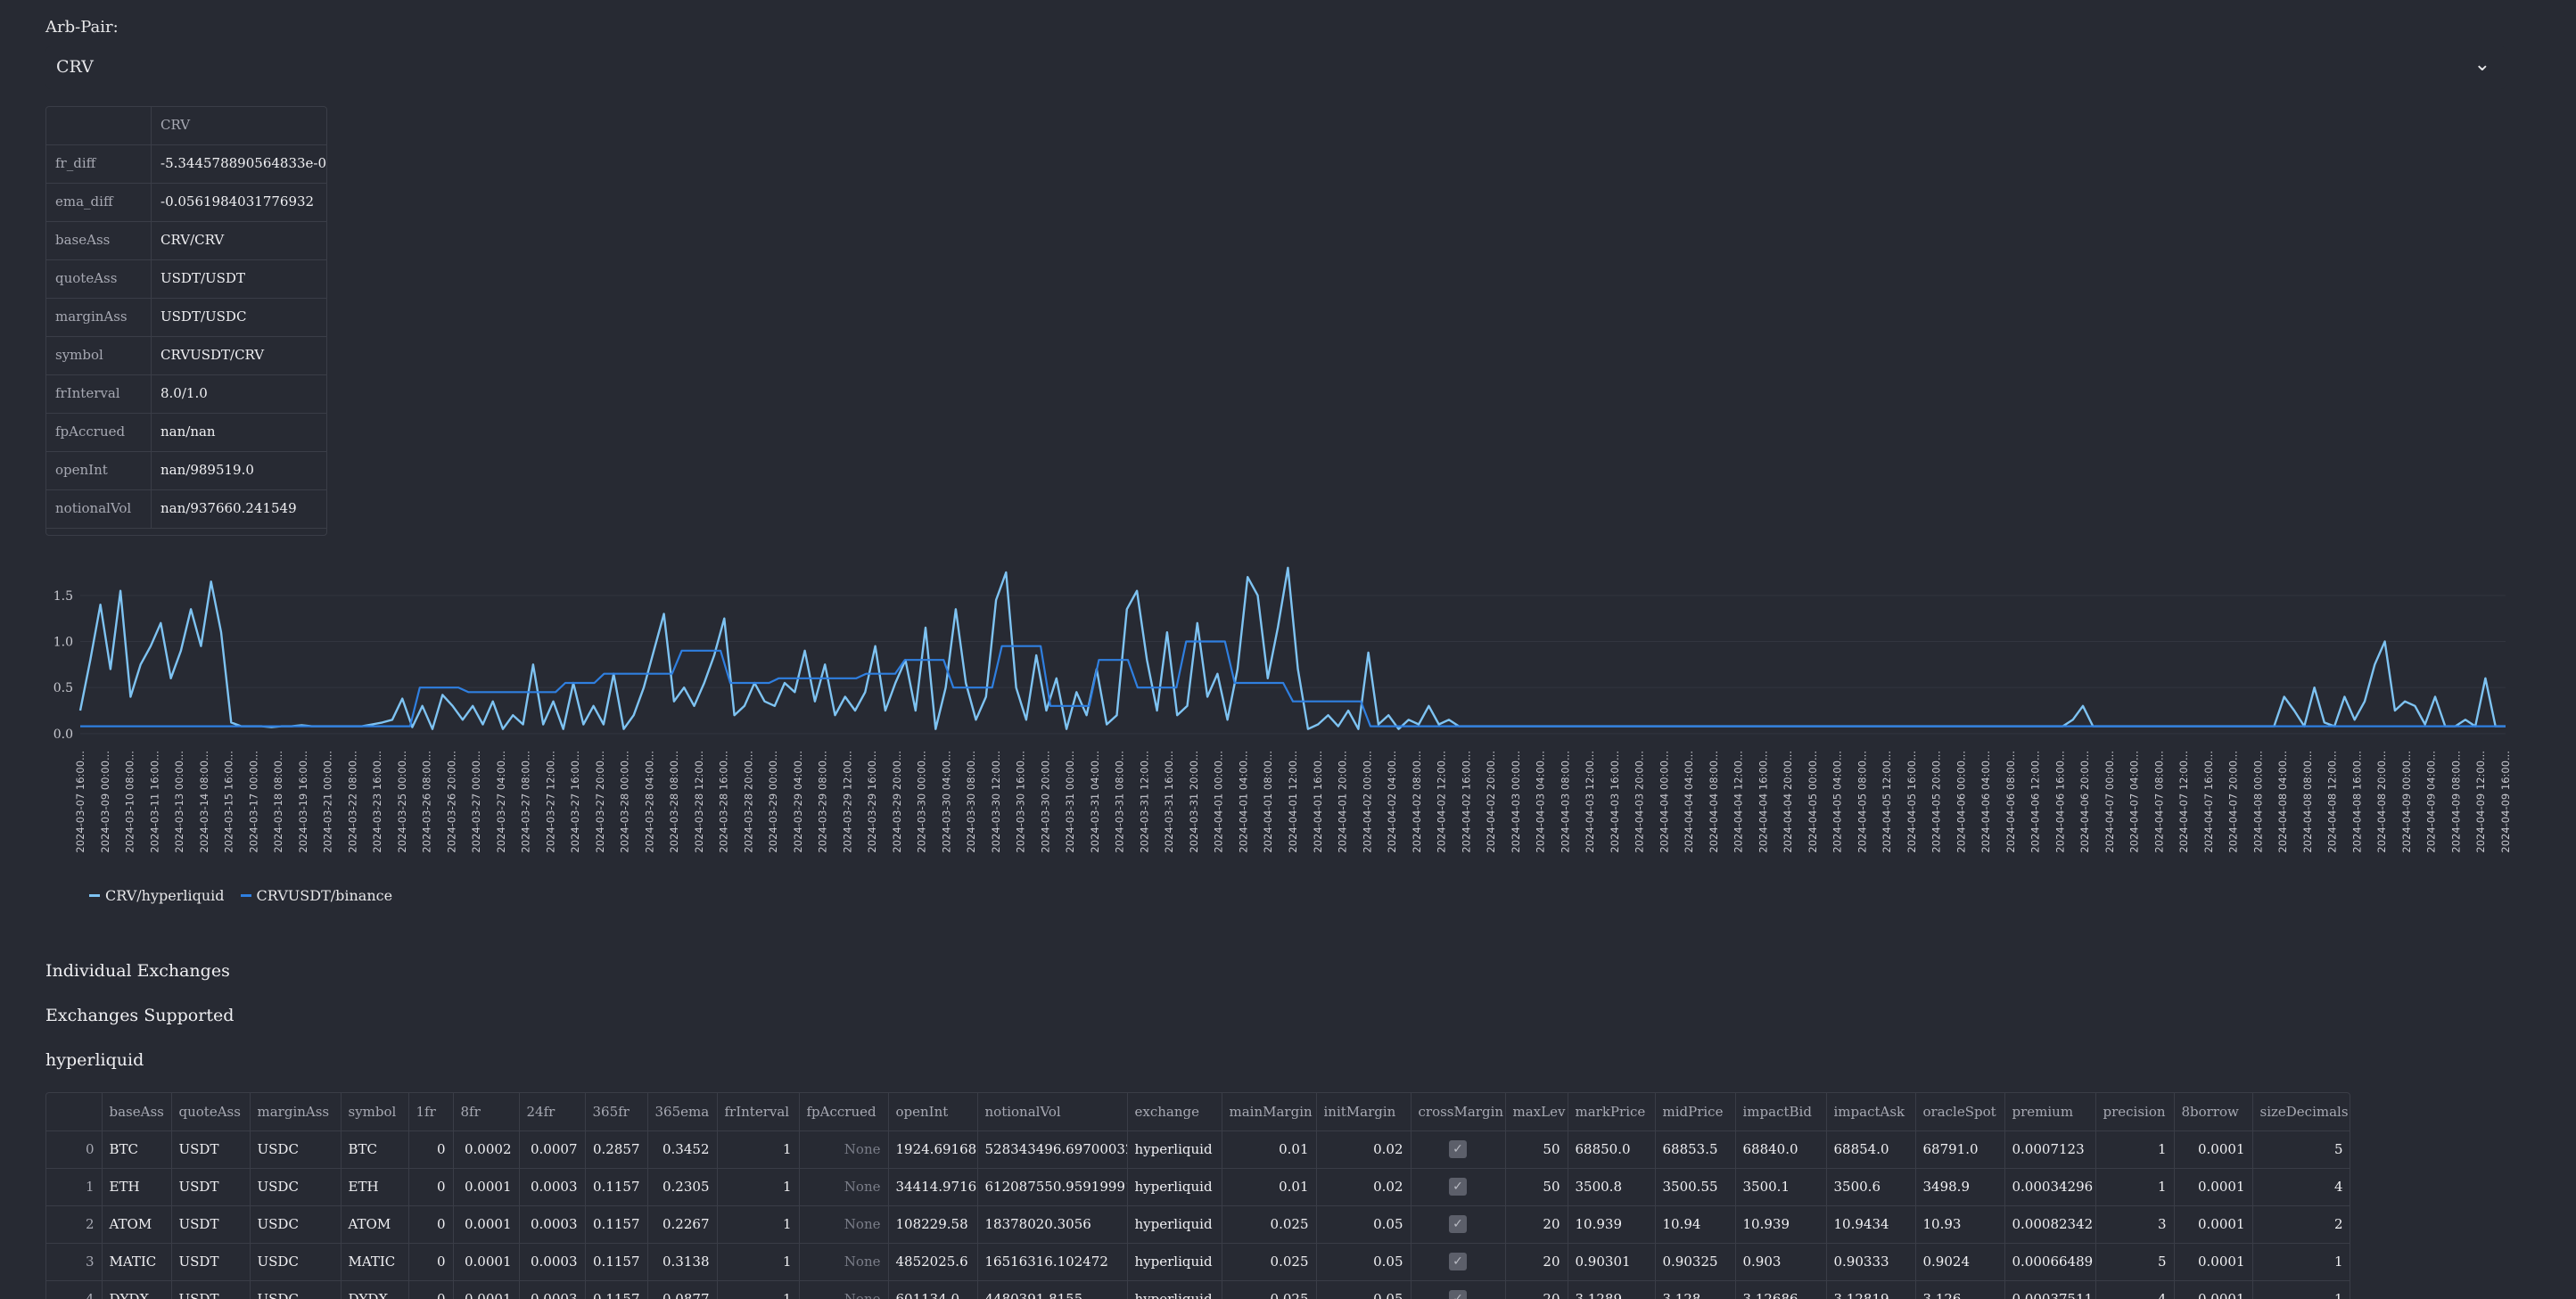 The width and height of the screenshot is (2576, 1299). I want to click on summary-row-fr_diff: fr_diff -5.344578890564833e-06, so click(186, 164).